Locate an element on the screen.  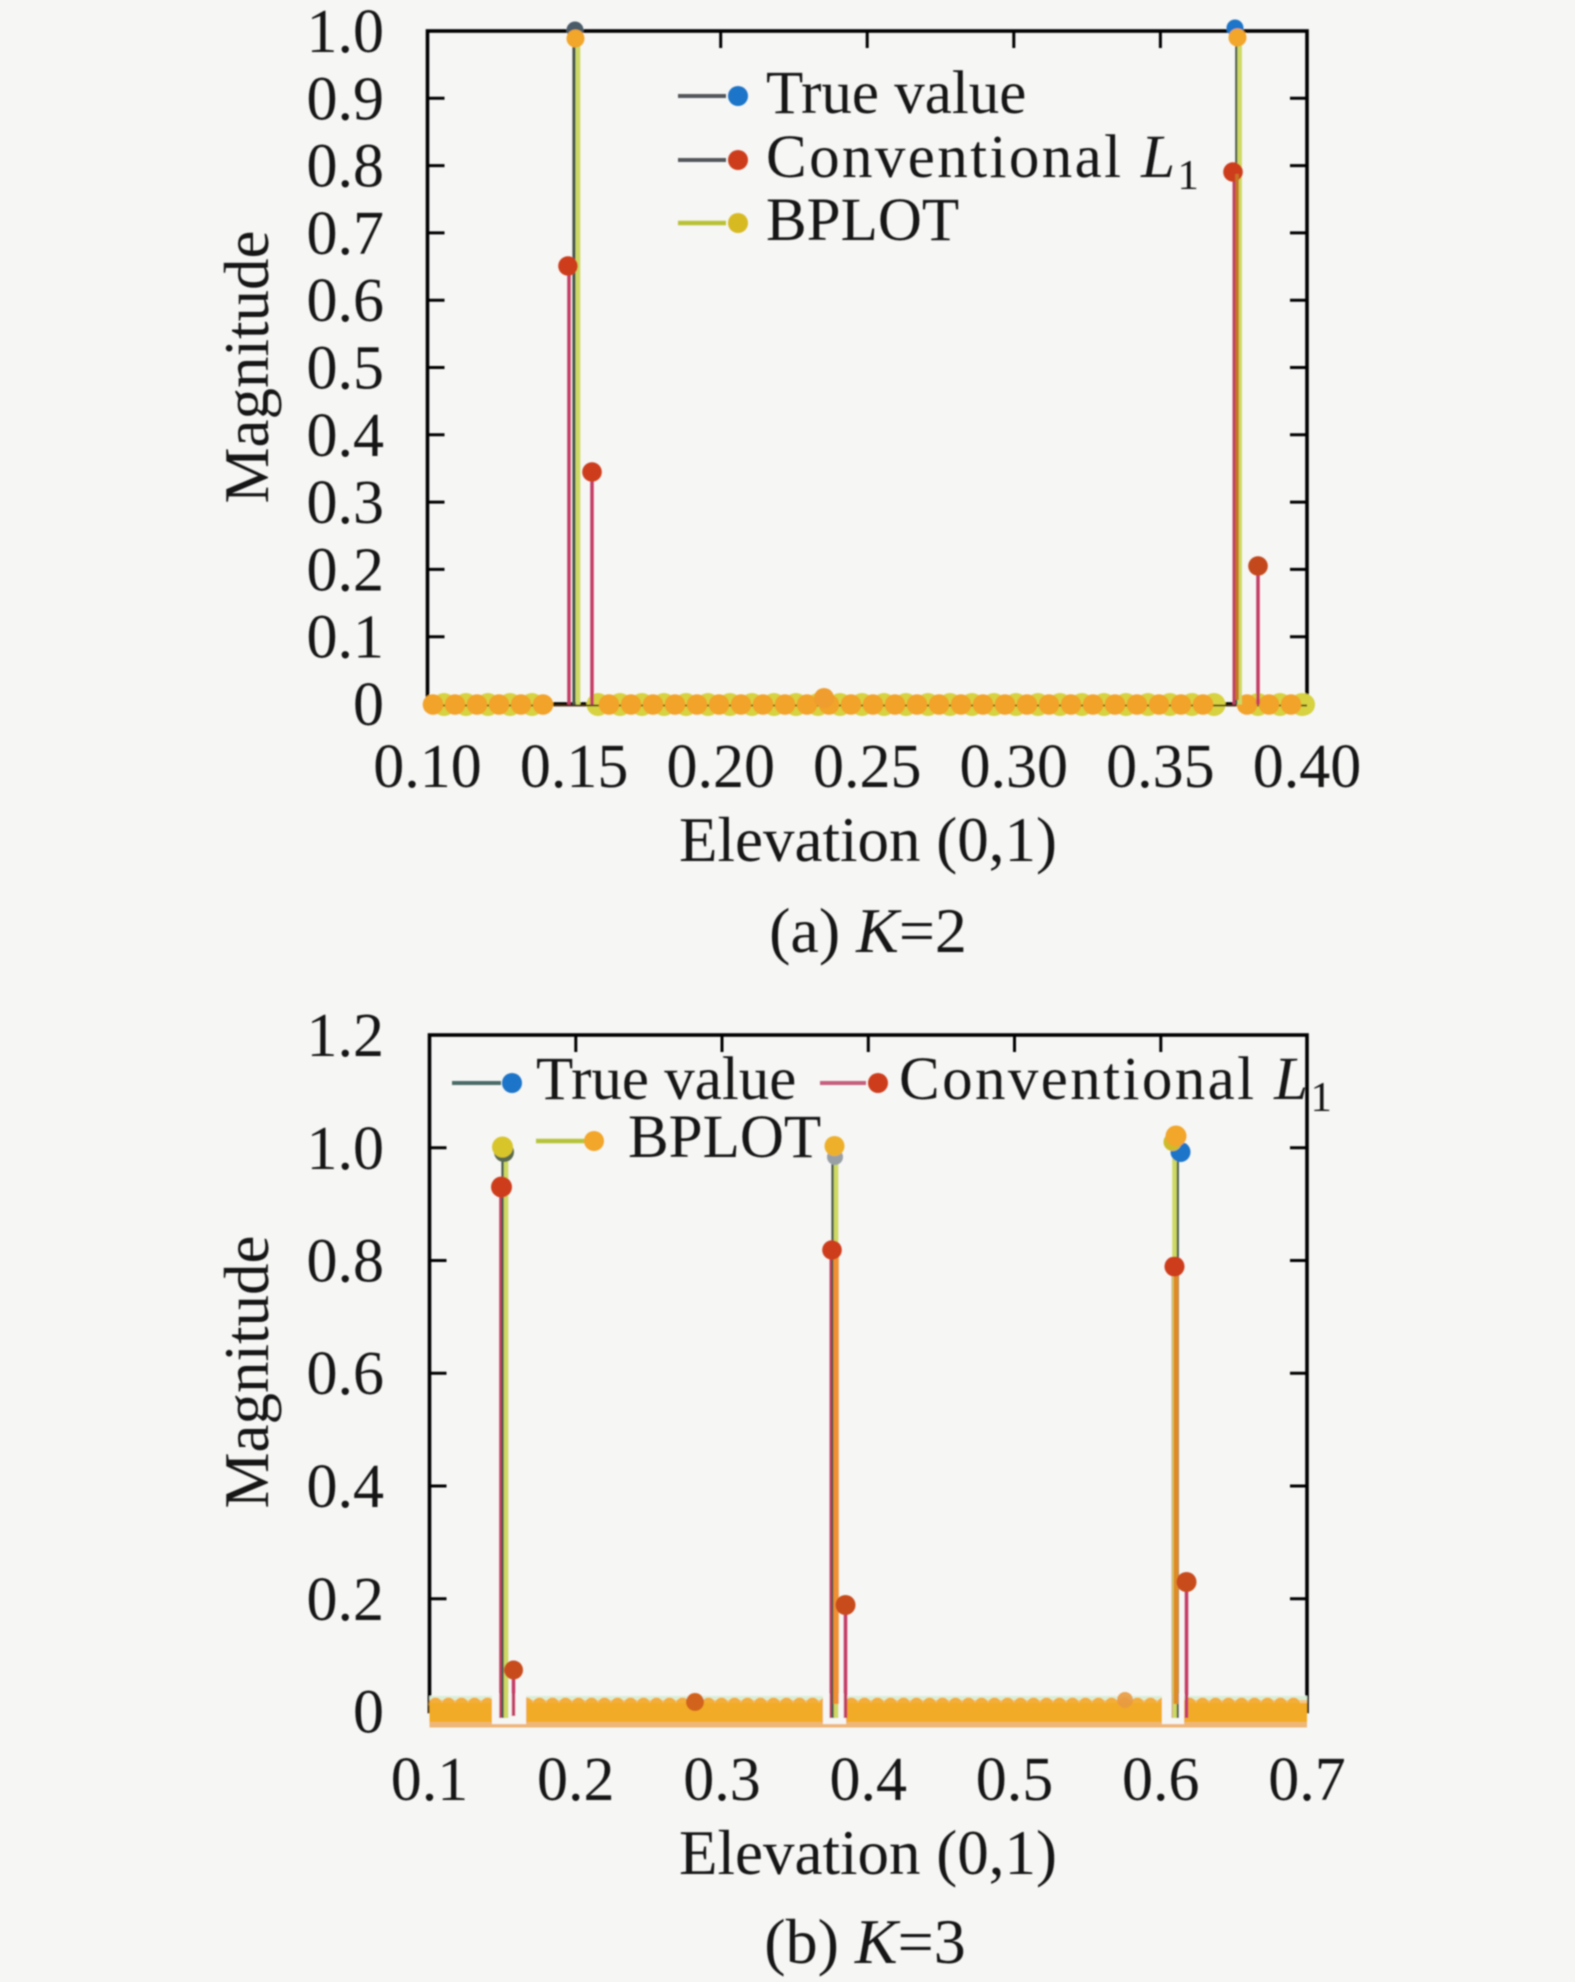
svg-text: (a) K=2 is located at coordinates (868, 930).